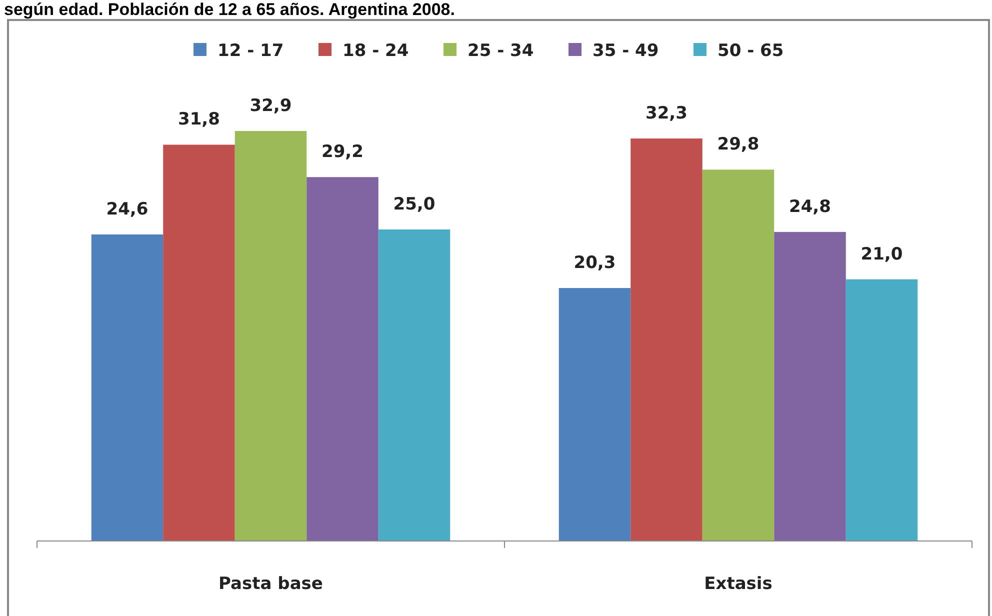 The image size is (992, 616). Describe the element at coordinates (501, 51) in the screenshot. I see `legend-label: 25 - 34` at that location.